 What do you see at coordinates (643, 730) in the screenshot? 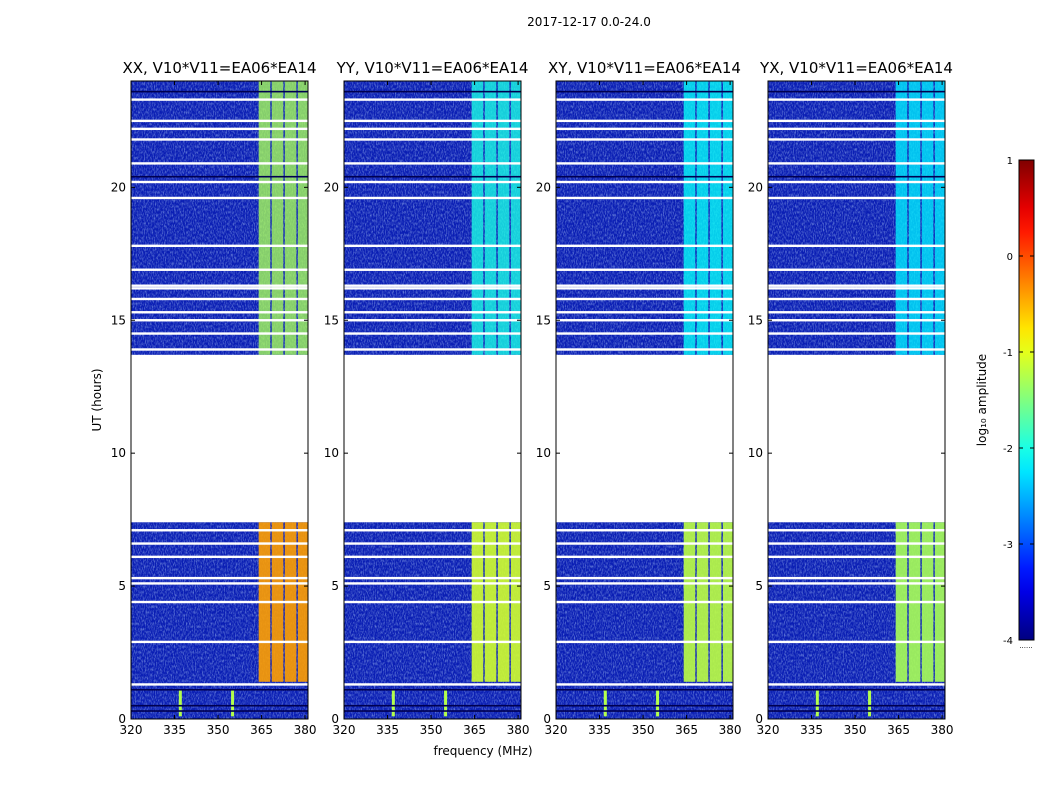
I see `x-tick-label: 350` at bounding box center [643, 730].